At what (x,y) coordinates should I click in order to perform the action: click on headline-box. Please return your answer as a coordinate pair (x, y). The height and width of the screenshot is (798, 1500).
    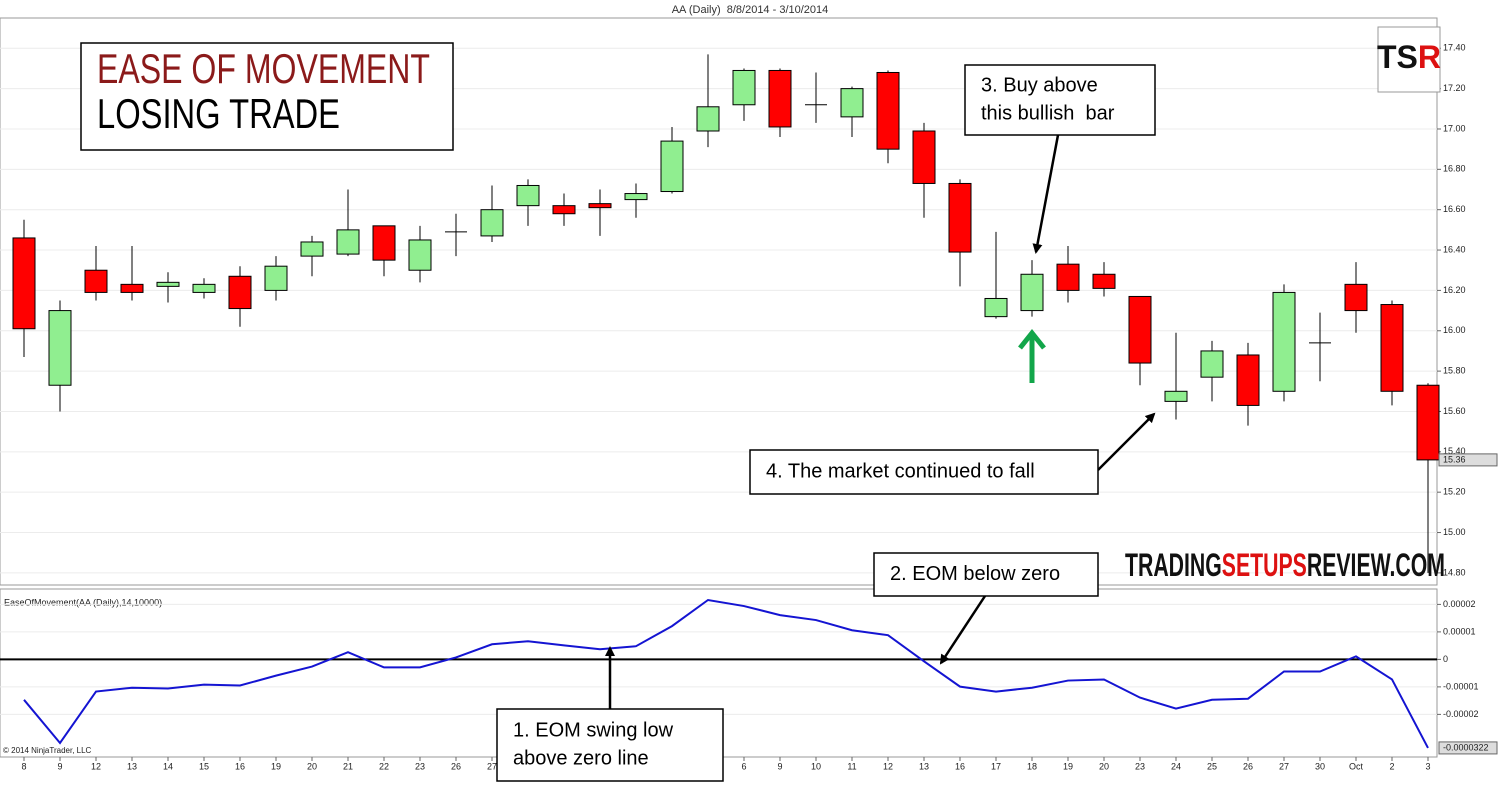
    Looking at the image, I should click on (267, 96).